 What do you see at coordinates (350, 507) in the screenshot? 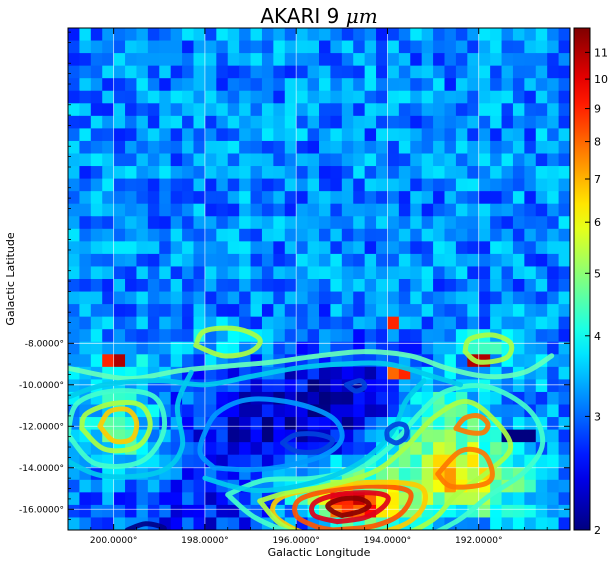
I see `contour-line` at bounding box center [350, 507].